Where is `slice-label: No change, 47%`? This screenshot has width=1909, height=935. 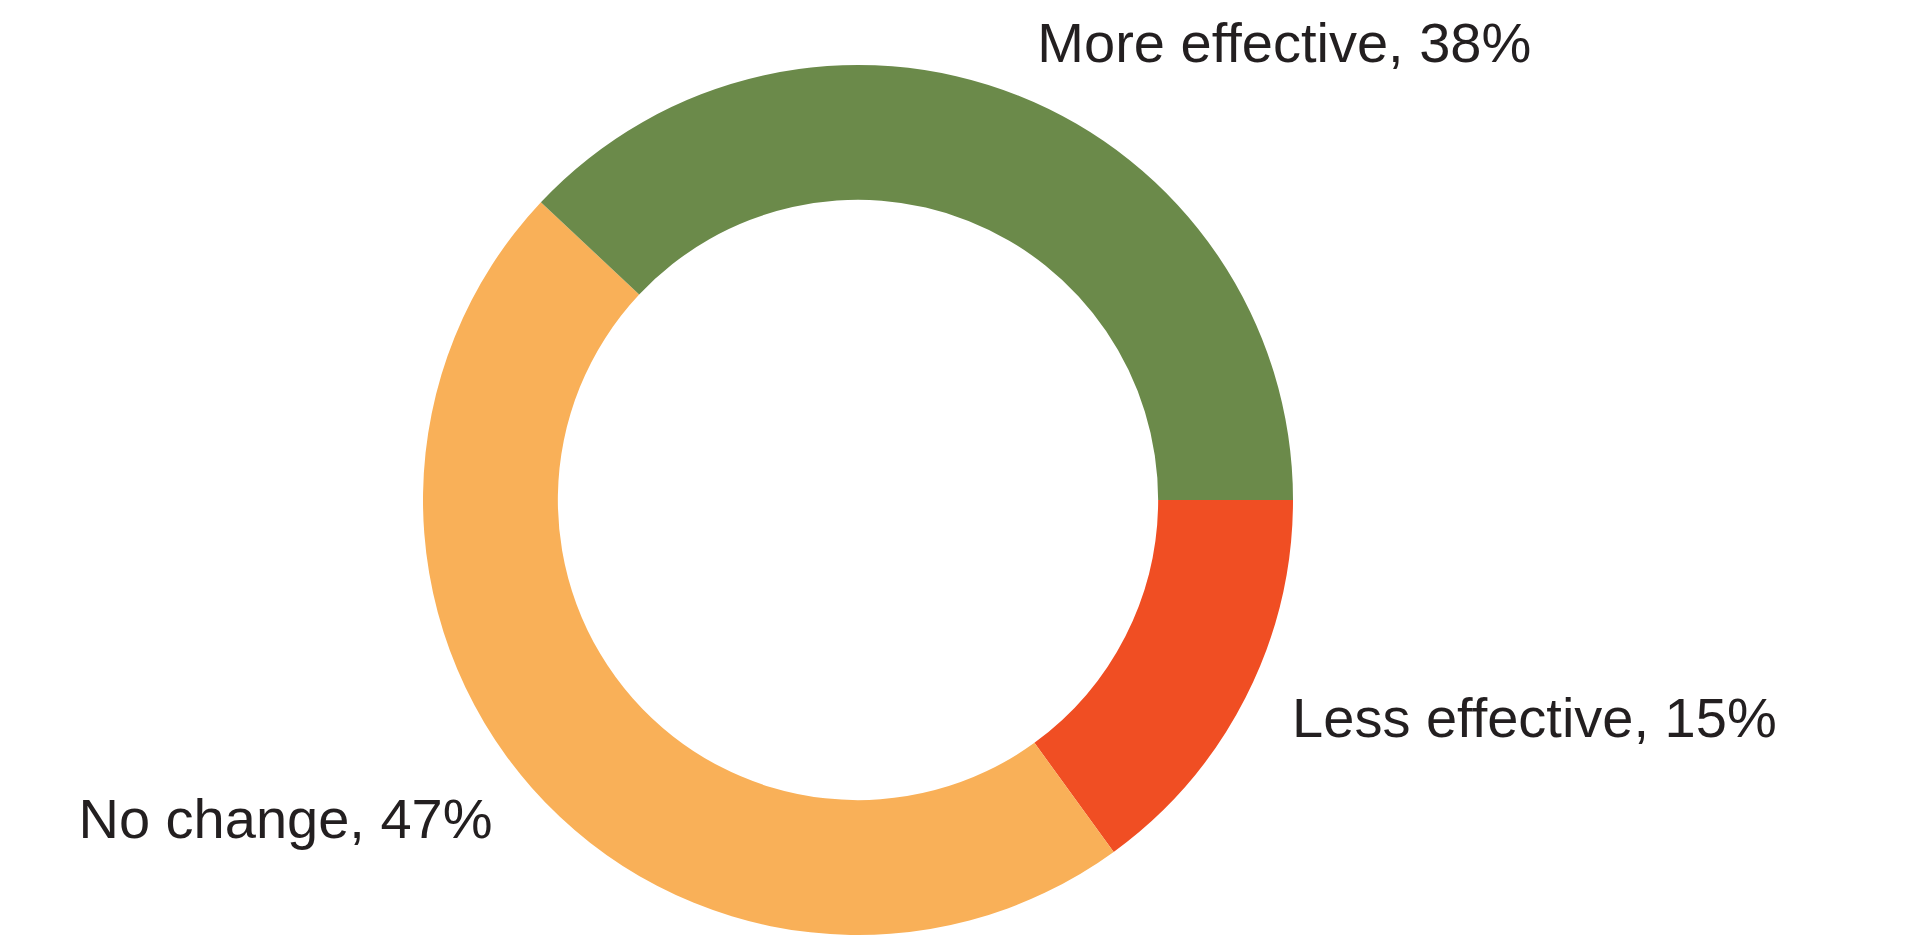 slice-label: No change, 47% is located at coordinates (285, 818).